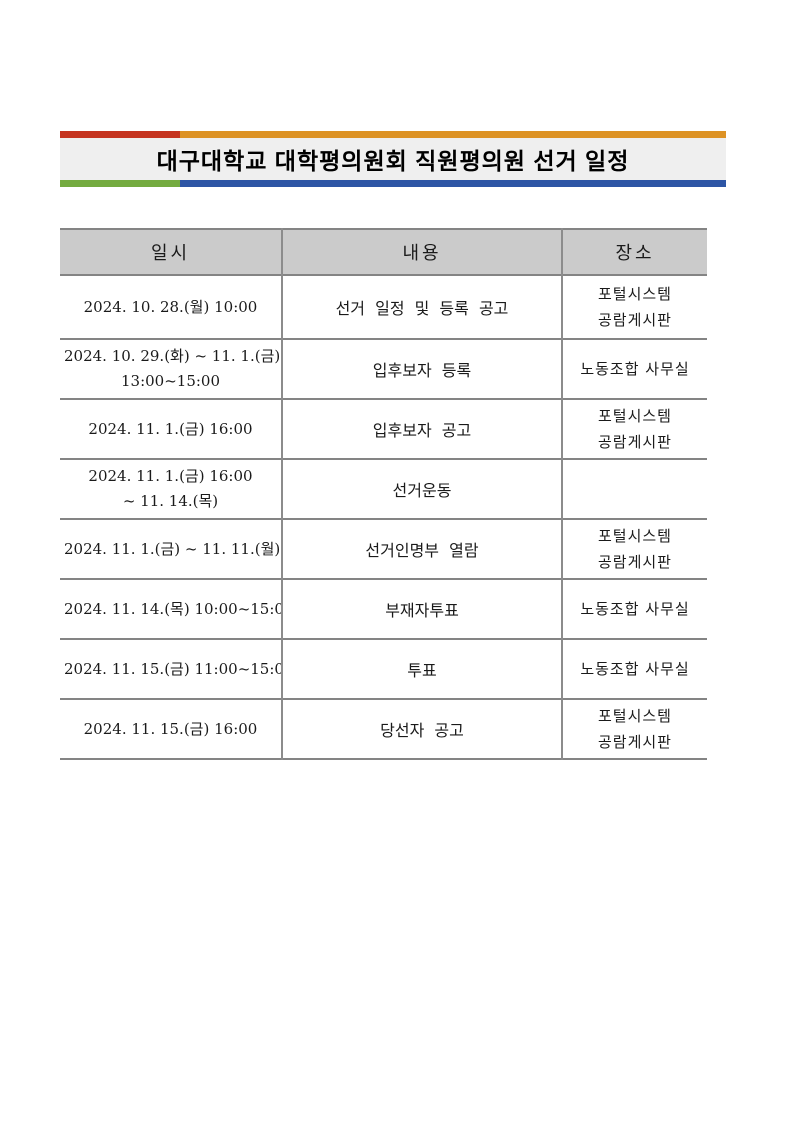  Describe the element at coordinates (453, 134) in the screenshot. I see `banner-top-rule-orange-segment` at that location.